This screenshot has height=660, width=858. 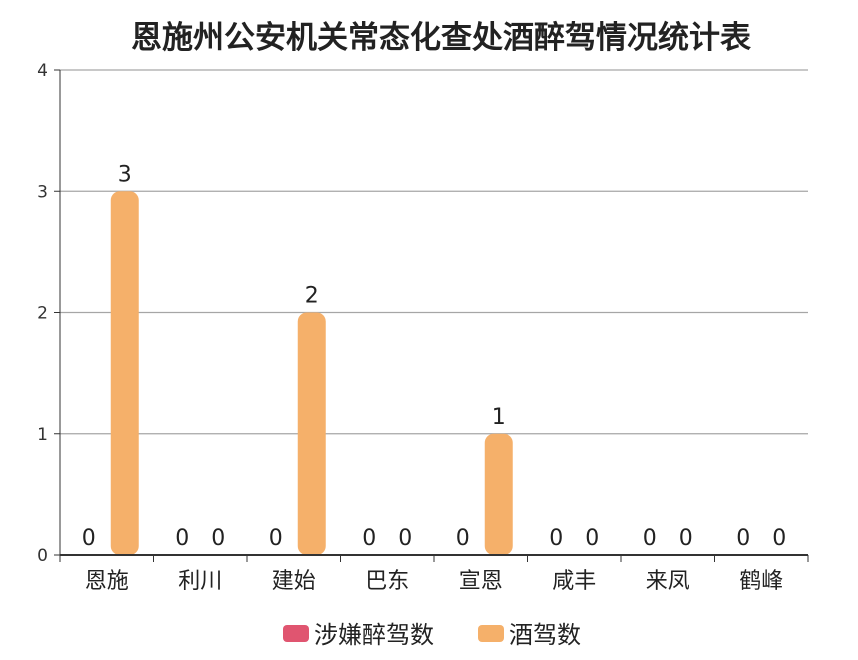 I want to click on x-tick-label: 来凤, so click(x=668, y=581).